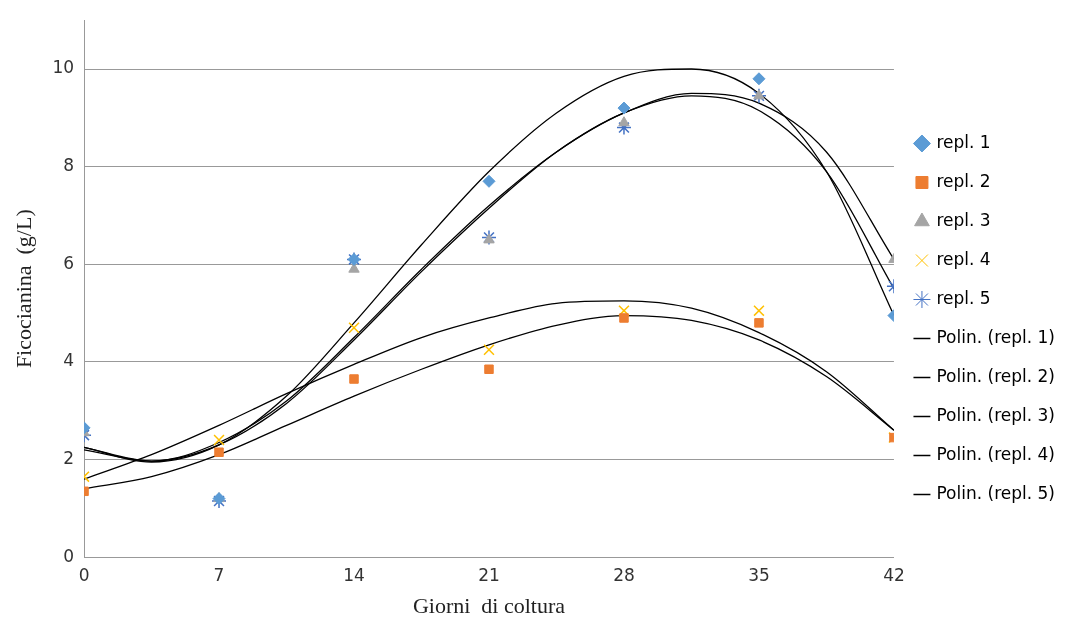 The width and height of the screenshot is (1073, 632). Describe the element at coordinates (996, 453) in the screenshot. I see `legend-label: Polin. (repl. 4)` at that location.